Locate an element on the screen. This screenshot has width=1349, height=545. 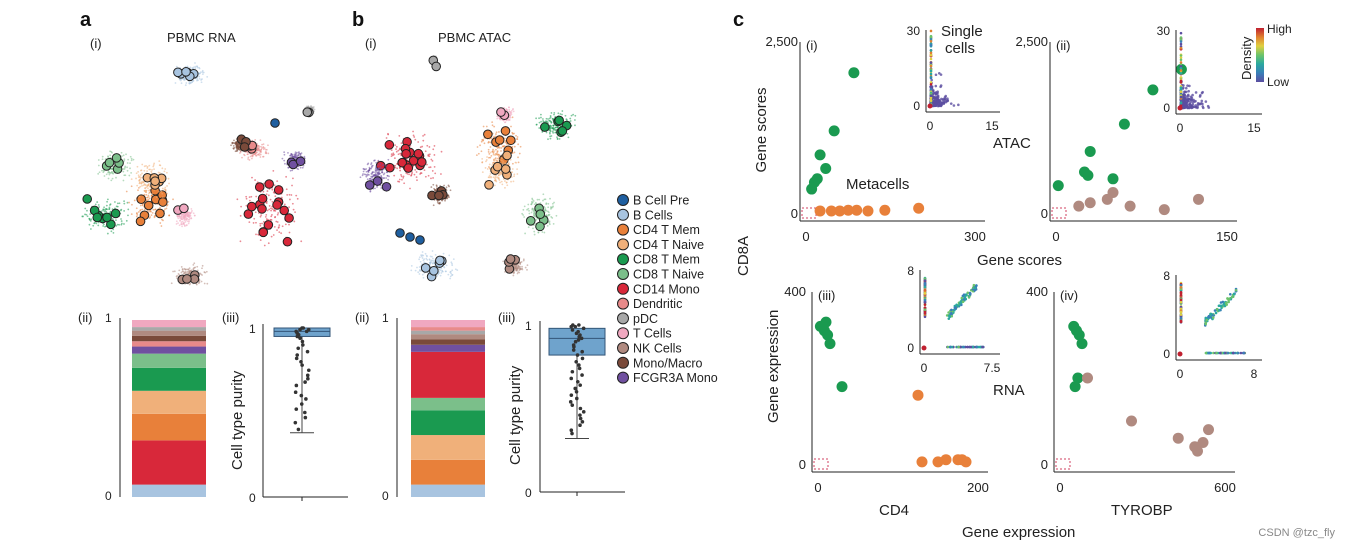
x-tick-label: 0 is located at coordinates (805, 236).